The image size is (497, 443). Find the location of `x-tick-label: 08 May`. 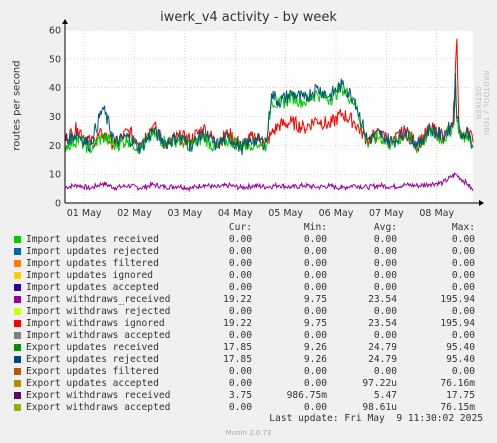

x-tick-label: 08 May is located at coordinates (436, 213).